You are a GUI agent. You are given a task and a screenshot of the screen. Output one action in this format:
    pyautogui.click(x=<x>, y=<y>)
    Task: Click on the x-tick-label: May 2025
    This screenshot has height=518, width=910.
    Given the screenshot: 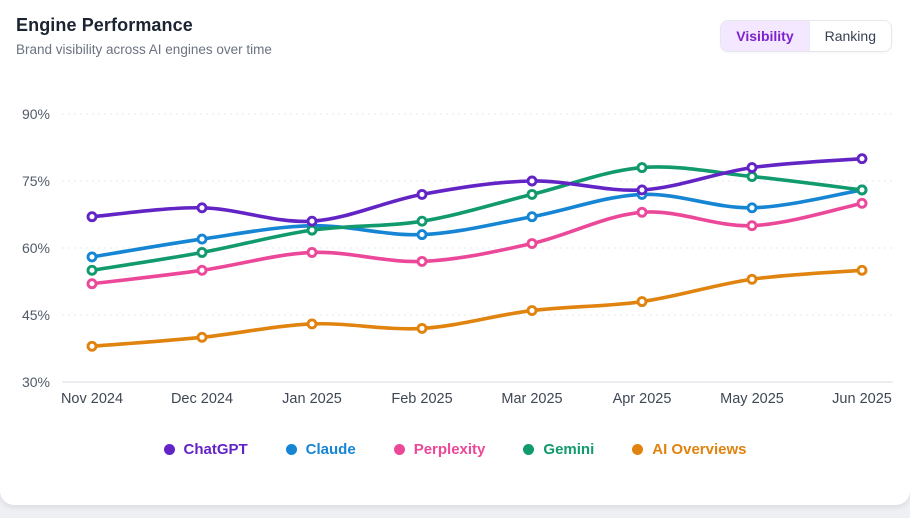 What is the action you would take?
    pyautogui.click(x=752, y=399)
    